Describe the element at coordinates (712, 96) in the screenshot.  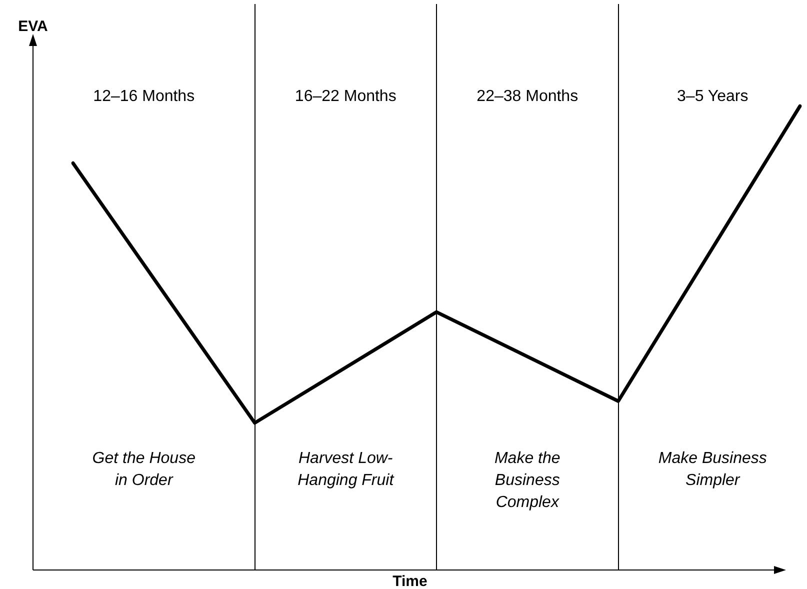
I see `text: 3–5 Years` at that location.